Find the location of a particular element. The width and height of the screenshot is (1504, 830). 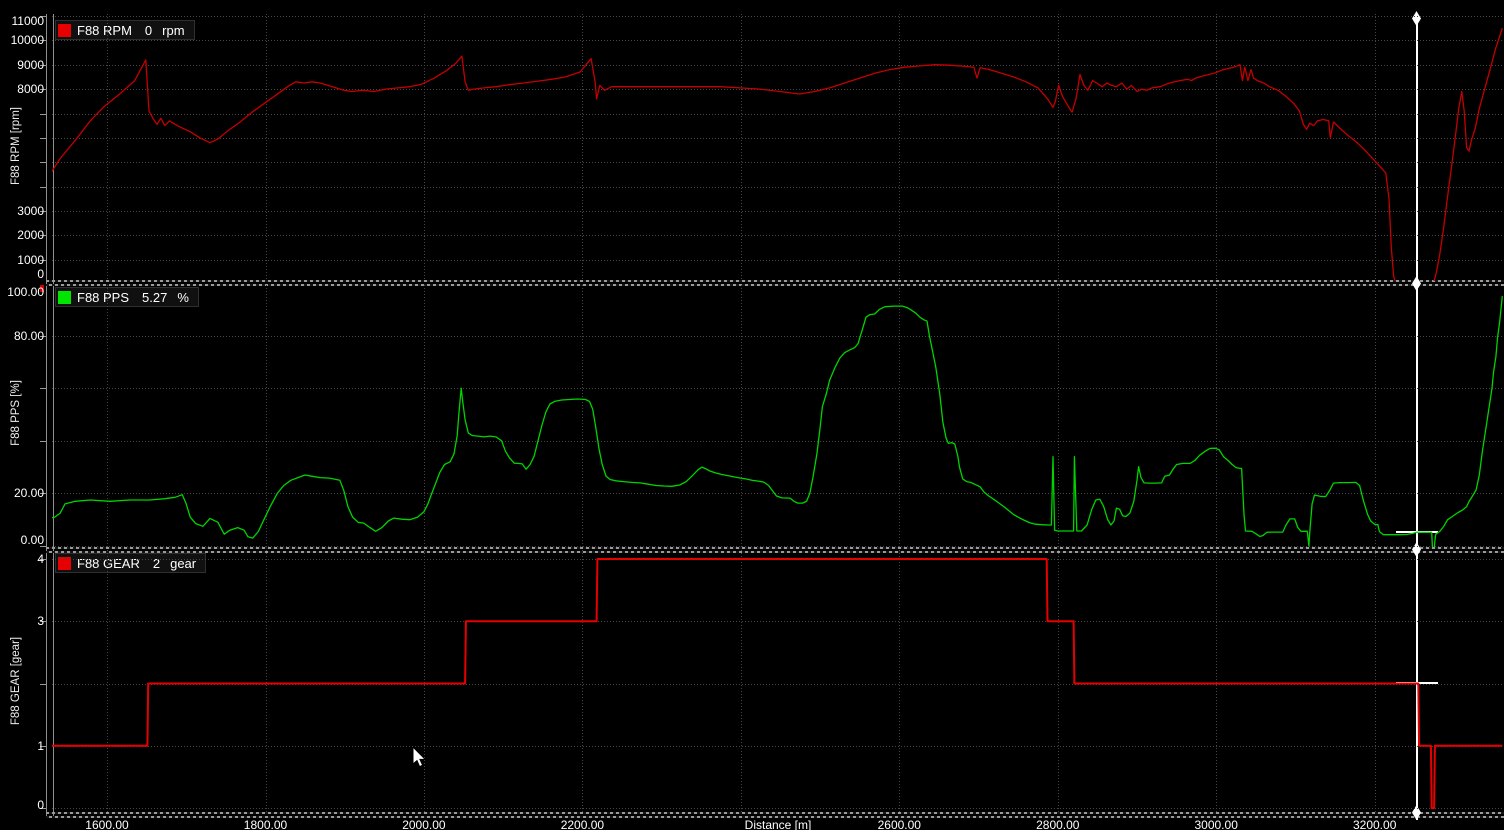

axis-value-marker is located at coordinates (42, 288).